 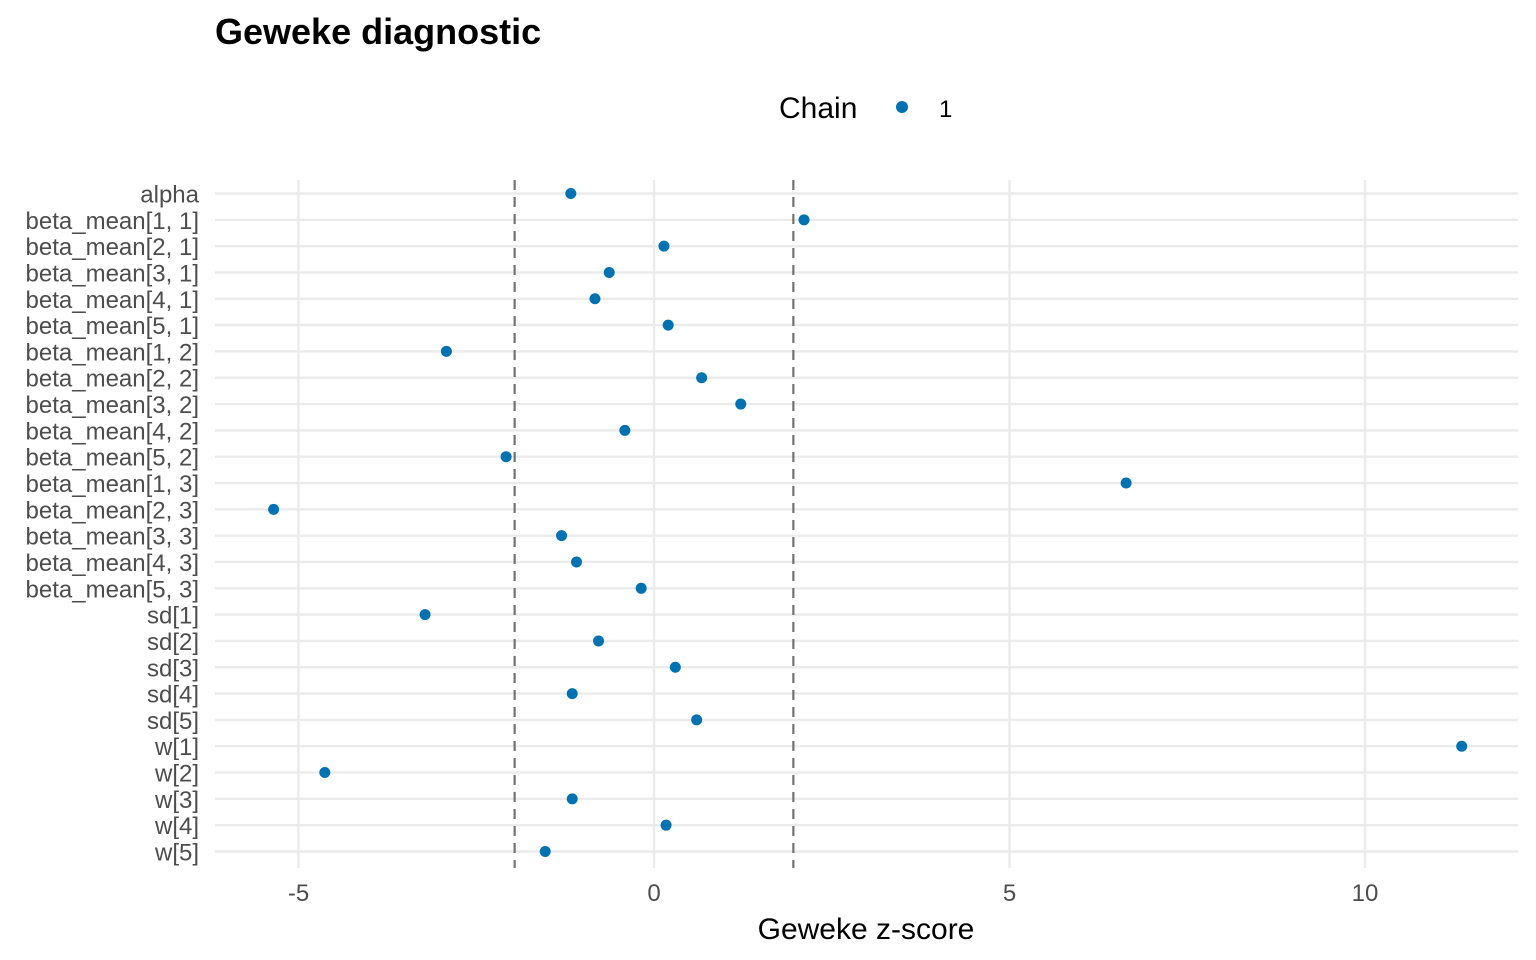 I want to click on y-tick-label: beta_mean[2, 3], so click(x=112, y=510).